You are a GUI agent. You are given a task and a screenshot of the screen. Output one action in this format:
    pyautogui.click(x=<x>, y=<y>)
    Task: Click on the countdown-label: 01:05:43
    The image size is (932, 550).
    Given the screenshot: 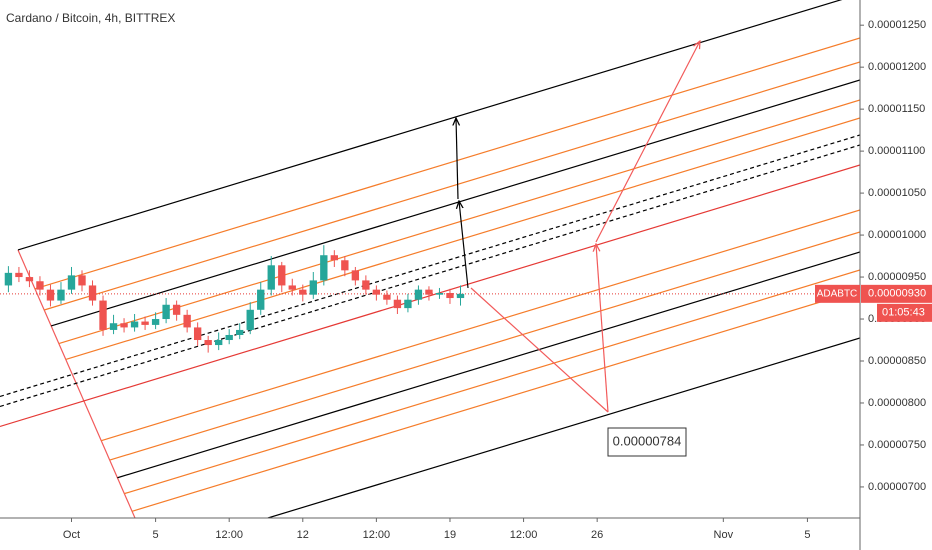 What is the action you would take?
    pyautogui.click(x=903, y=313)
    